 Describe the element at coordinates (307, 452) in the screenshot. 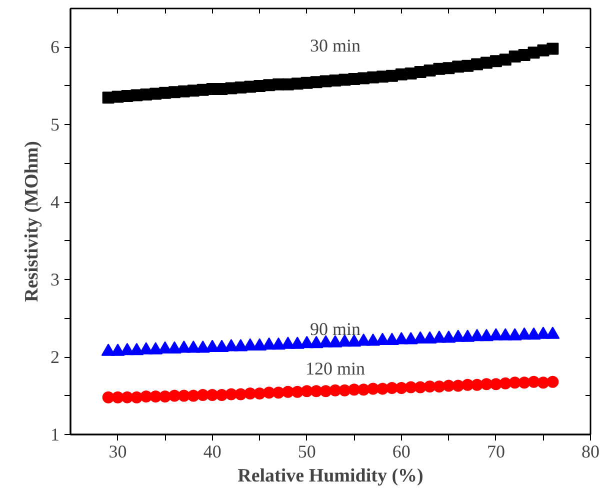

I see `x-tick-label: 50` at that location.